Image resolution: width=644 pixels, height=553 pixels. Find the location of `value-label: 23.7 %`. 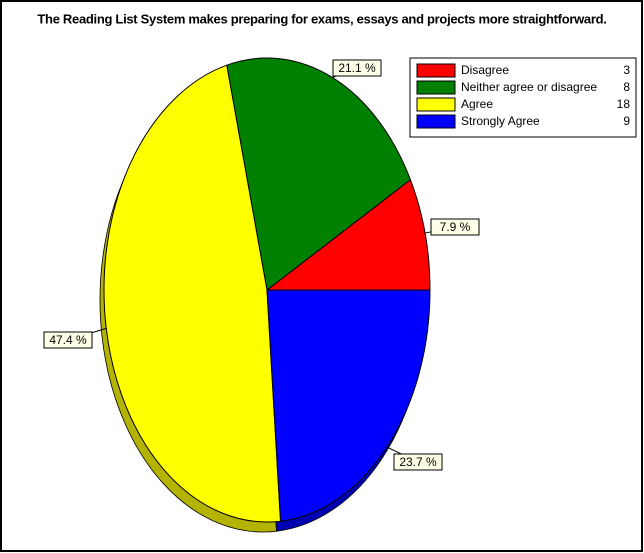

value-label: 23.7 % is located at coordinates (418, 462).